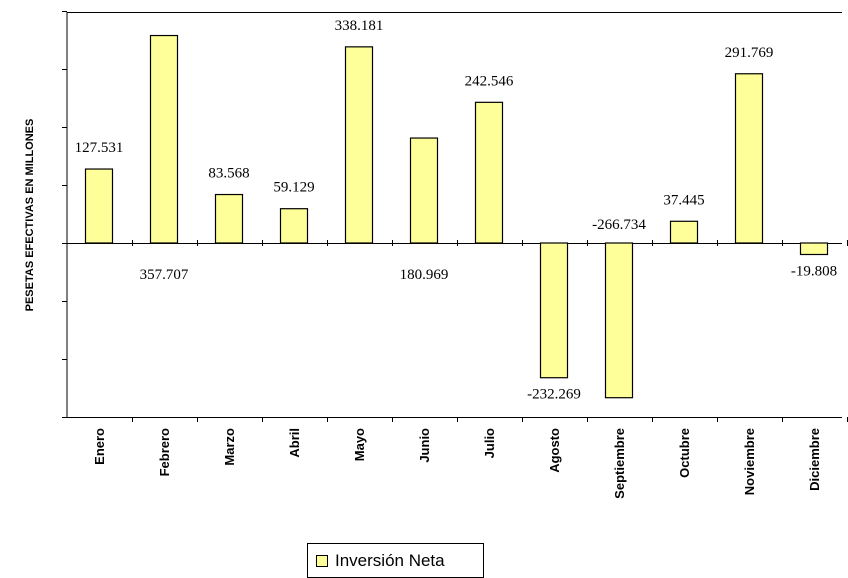  What do you see at coordinates (489, 81) in the screenshot?
I see `data-label-julio: 242.546` at bounding box center [489, 81].